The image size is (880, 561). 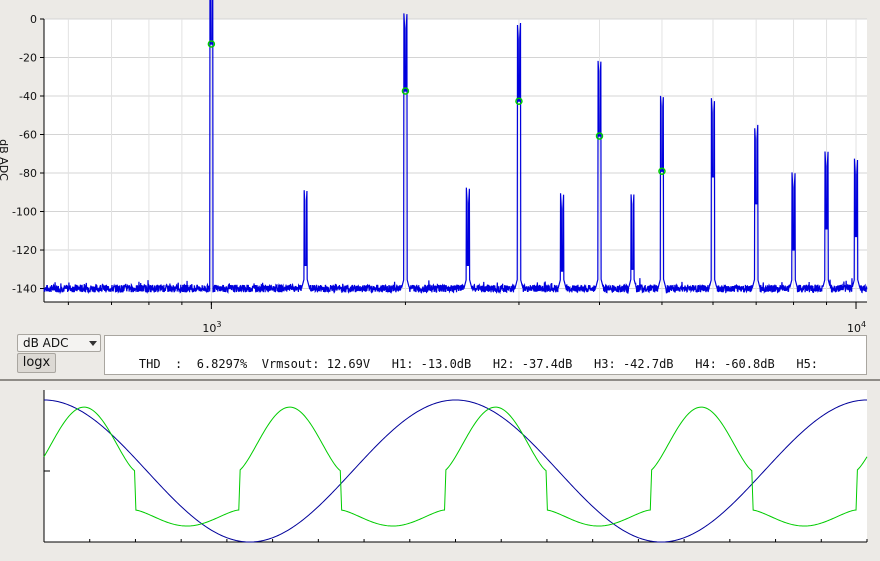 What do you see at coordinates (28, 96) in the screenshot?
I see `y-tick-label: -40` at bounding box center [28, 96].